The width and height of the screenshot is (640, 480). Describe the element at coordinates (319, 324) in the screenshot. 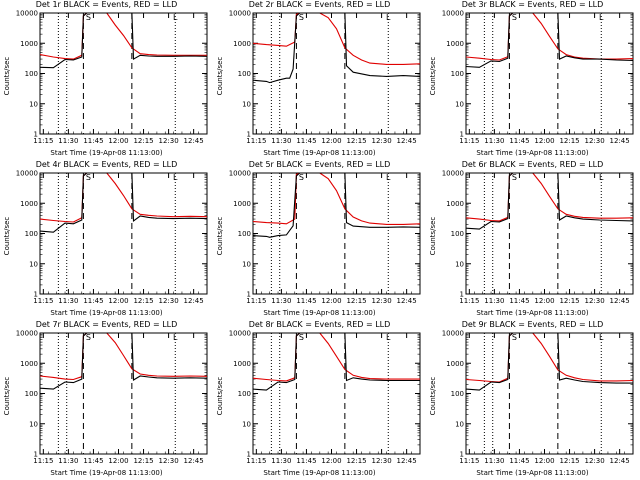

I see `panel-title: Det 8r BLACK = Events, RED = LLD` at that location.